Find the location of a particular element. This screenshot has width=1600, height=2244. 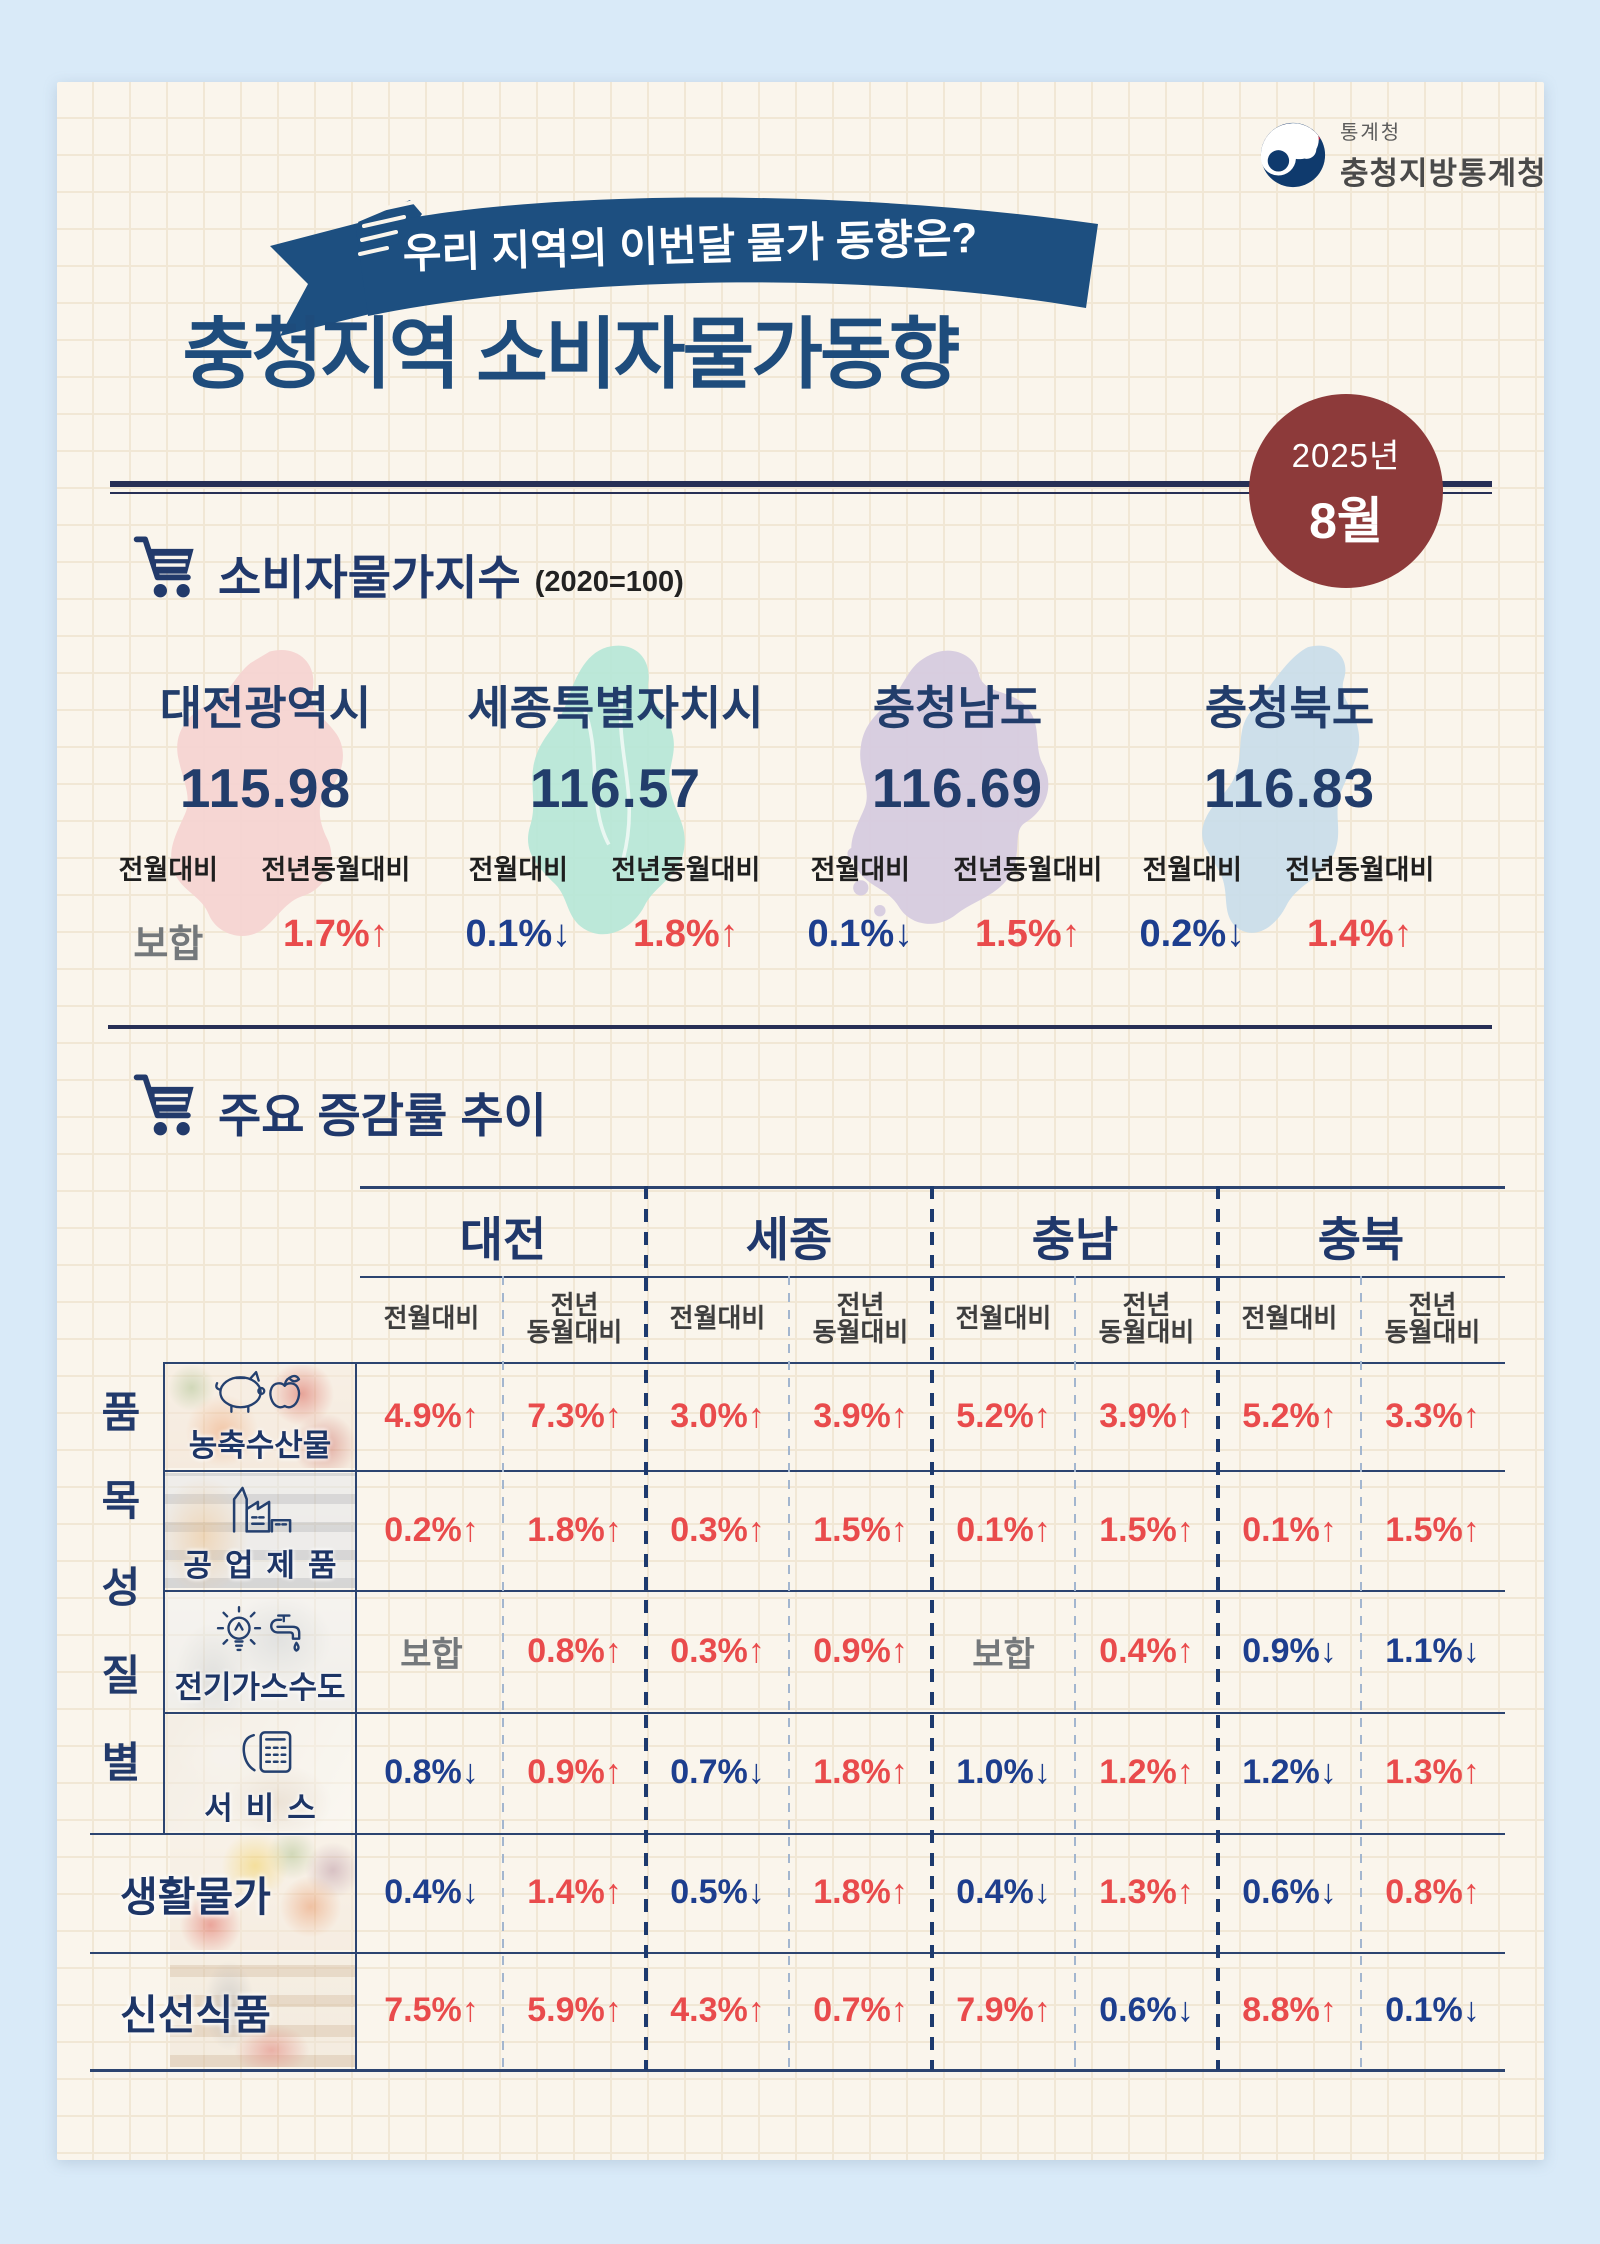

trend-cell: 1.1%↓ is located at coordinates (1432, 1650).